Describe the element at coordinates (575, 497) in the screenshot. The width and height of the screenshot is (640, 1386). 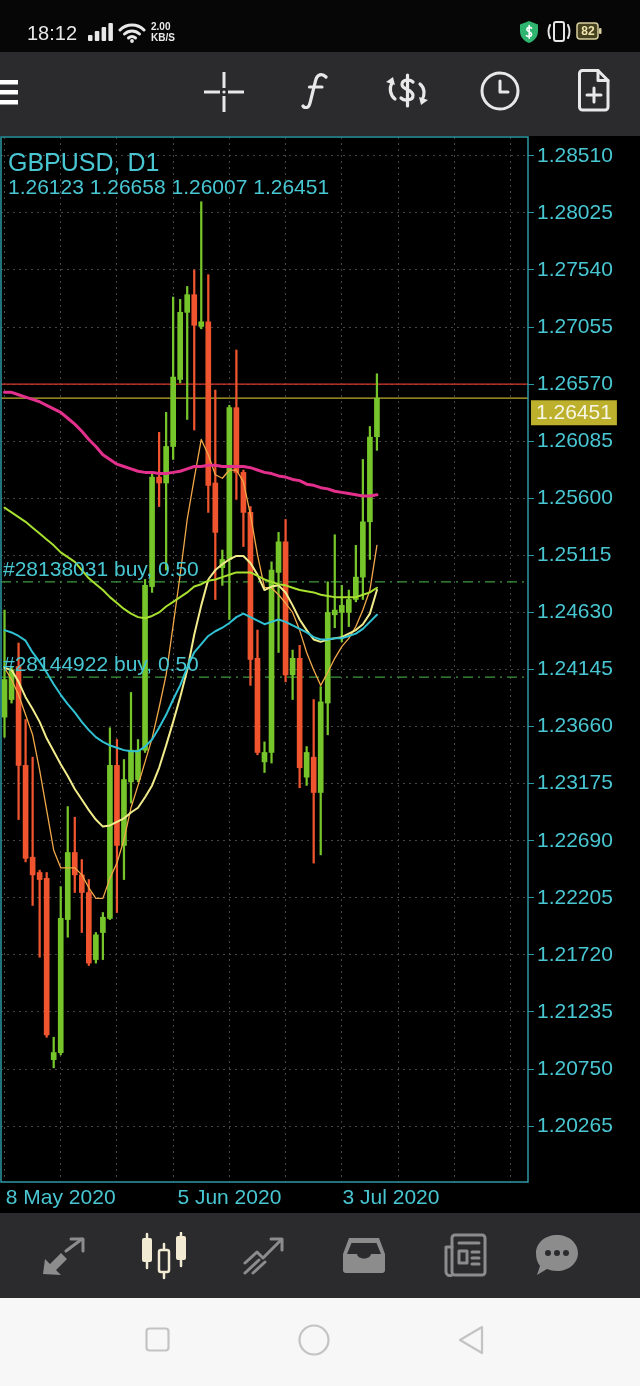
I see `y-tick-label: 1.25600` at that location.